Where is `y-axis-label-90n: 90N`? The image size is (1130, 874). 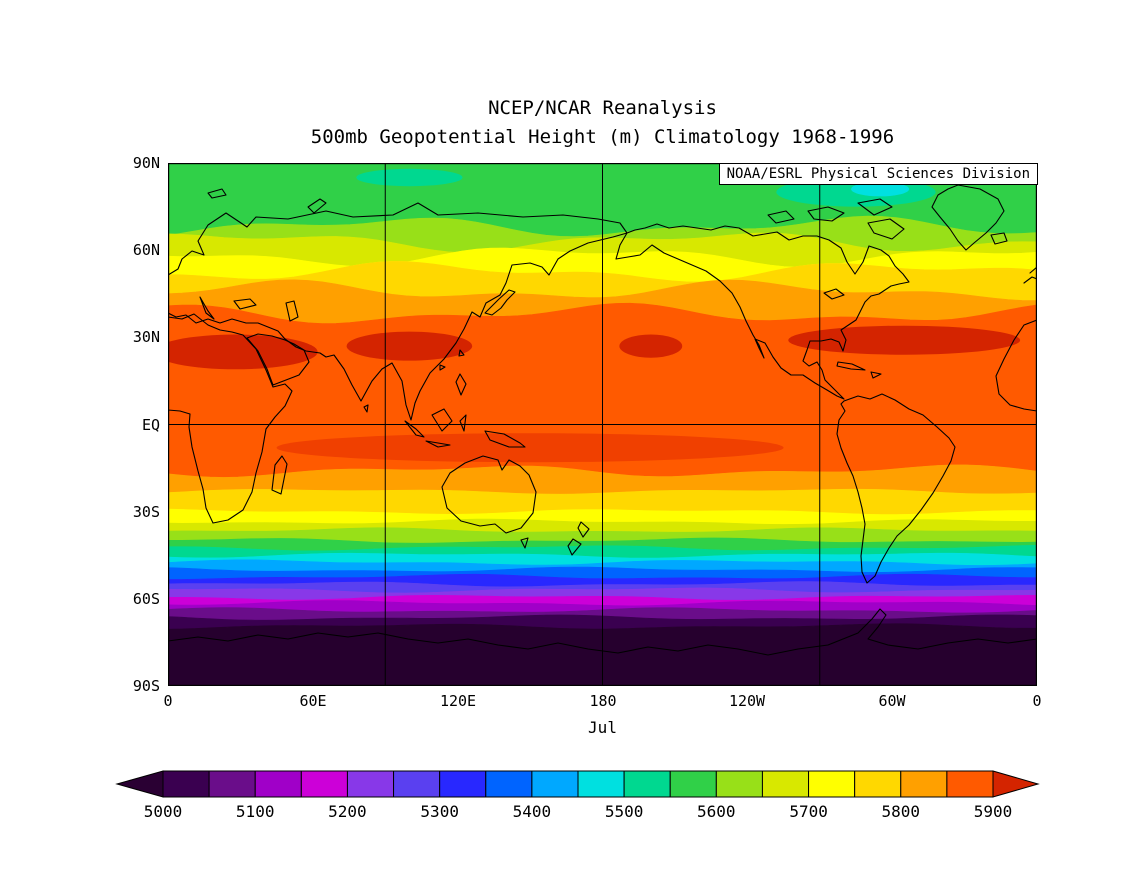
y-axis-label-90n: 90N is located at coordinates (146, 163).